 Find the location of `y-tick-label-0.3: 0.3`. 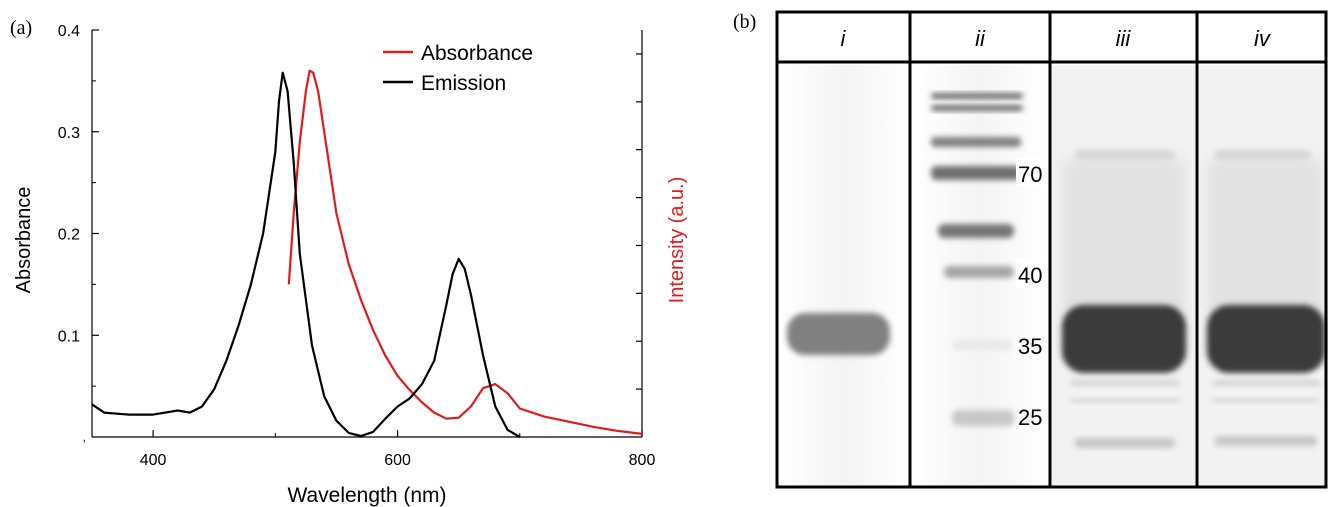

y-tick-label-0.3: 0.3 is located at coordinates (69, 133).